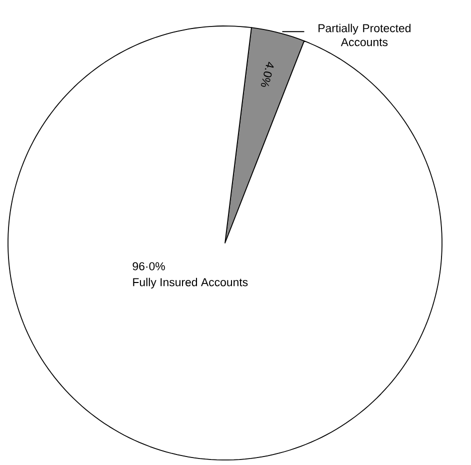 Image resolution: width=471 pixels, height=465 pixels. What do you see at coordinates (364, 35) in the screenshot?
I see `legend-label: Partially Protected Accounts` at bounding box center [364, 35].